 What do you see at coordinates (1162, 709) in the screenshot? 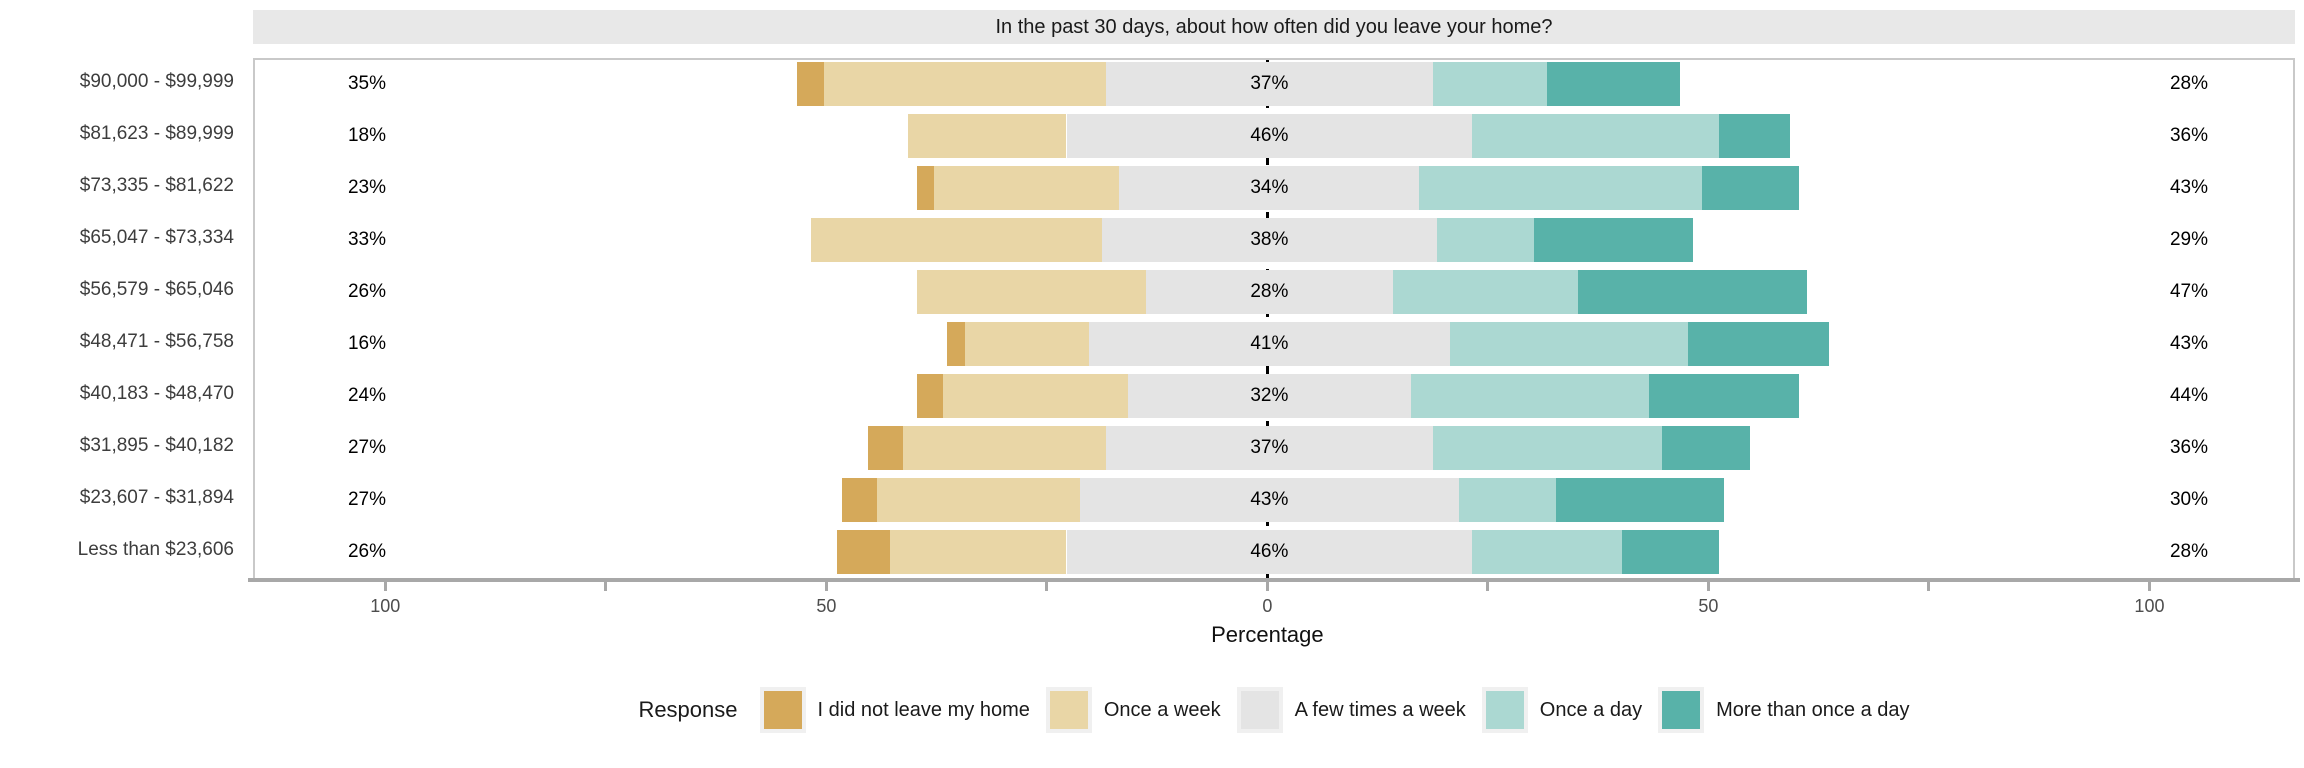
I see `legend-item-label: Once a week` at bounding box center [1162, 709].